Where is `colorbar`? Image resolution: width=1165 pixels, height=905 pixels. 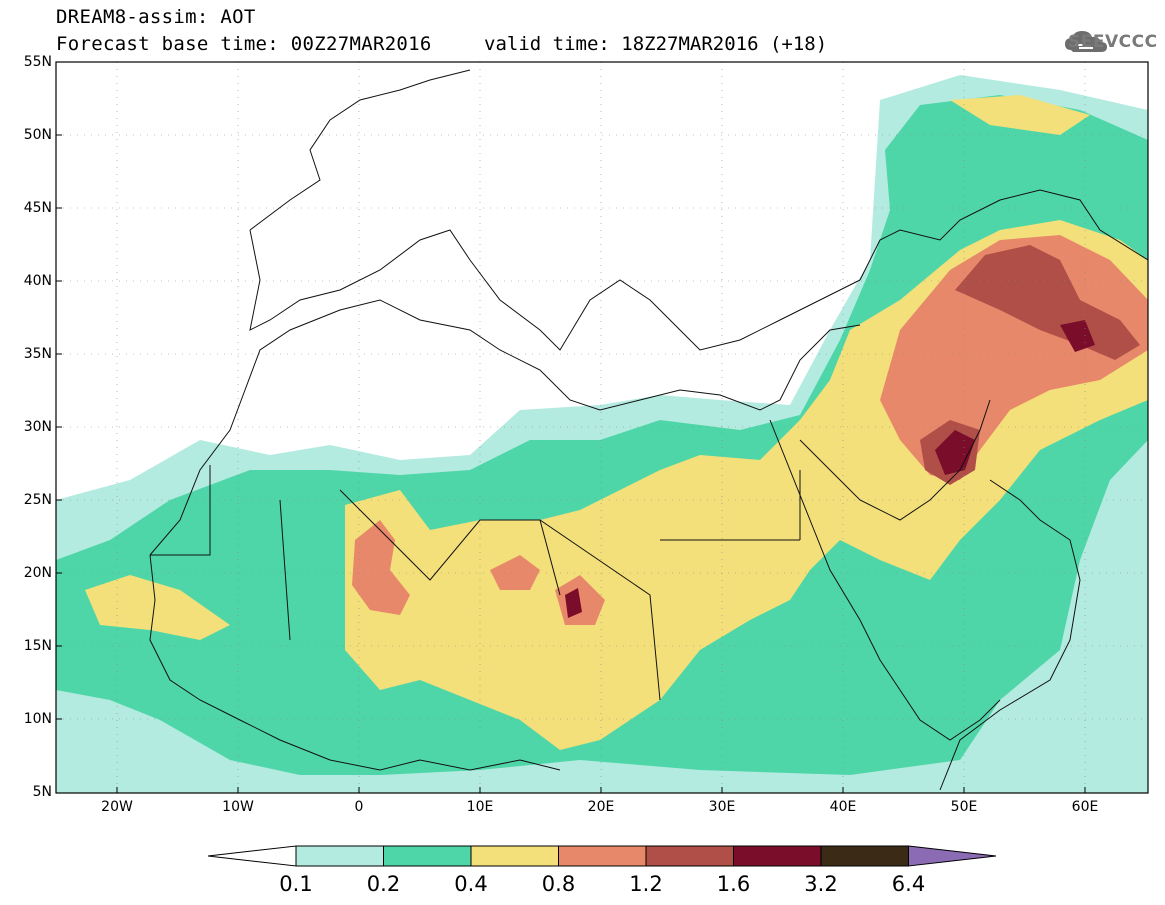
colorbar is located at coordinates (602, 856).